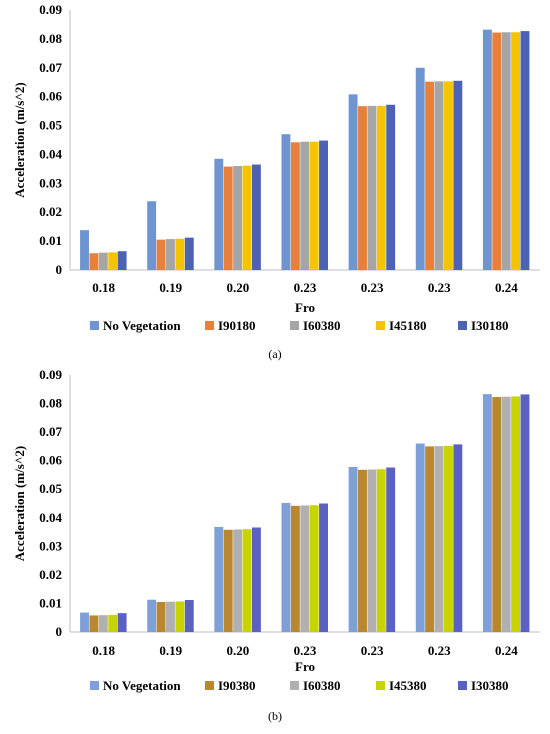 This screenshot has width=550, height=734. I want to click on y-tick-label: 0.02, so click(50, 211).